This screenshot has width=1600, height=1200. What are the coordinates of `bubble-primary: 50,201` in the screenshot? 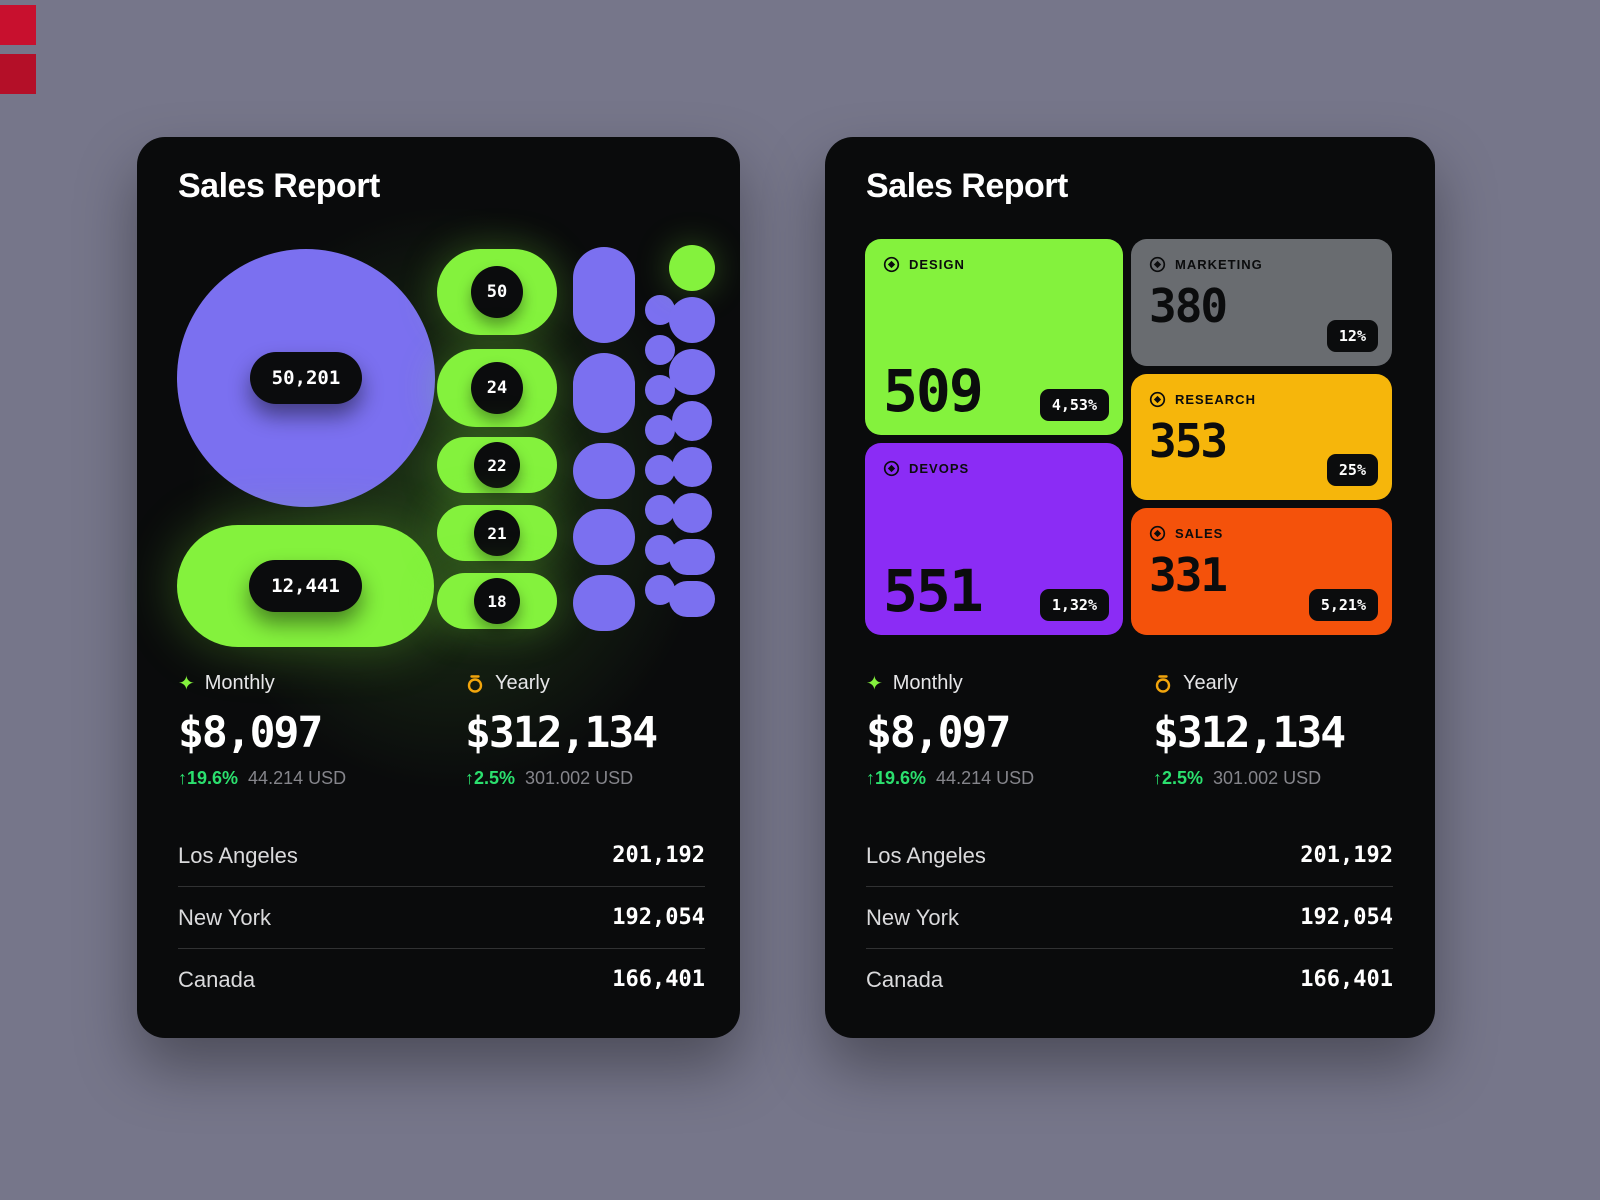 It's located at (306, 378).